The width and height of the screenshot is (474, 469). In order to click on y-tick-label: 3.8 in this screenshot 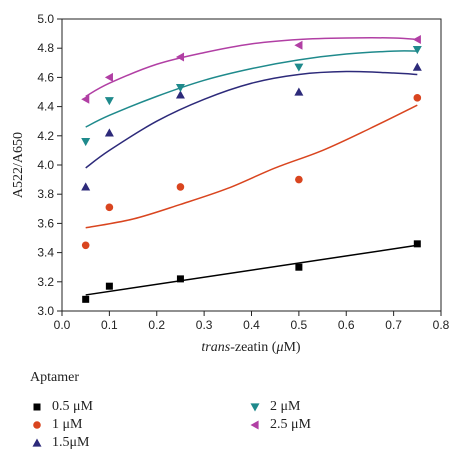, I will do `click(45, 194)`.